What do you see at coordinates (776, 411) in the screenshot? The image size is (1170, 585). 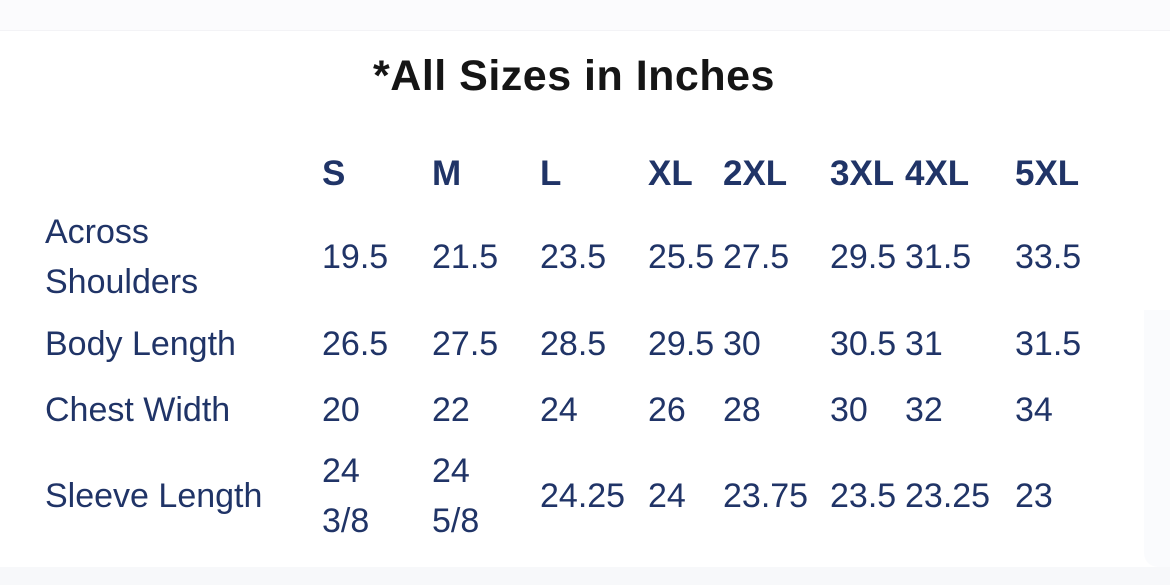 I see `cell-chest-width-2xl: 28` at bounding box center [776, 411].